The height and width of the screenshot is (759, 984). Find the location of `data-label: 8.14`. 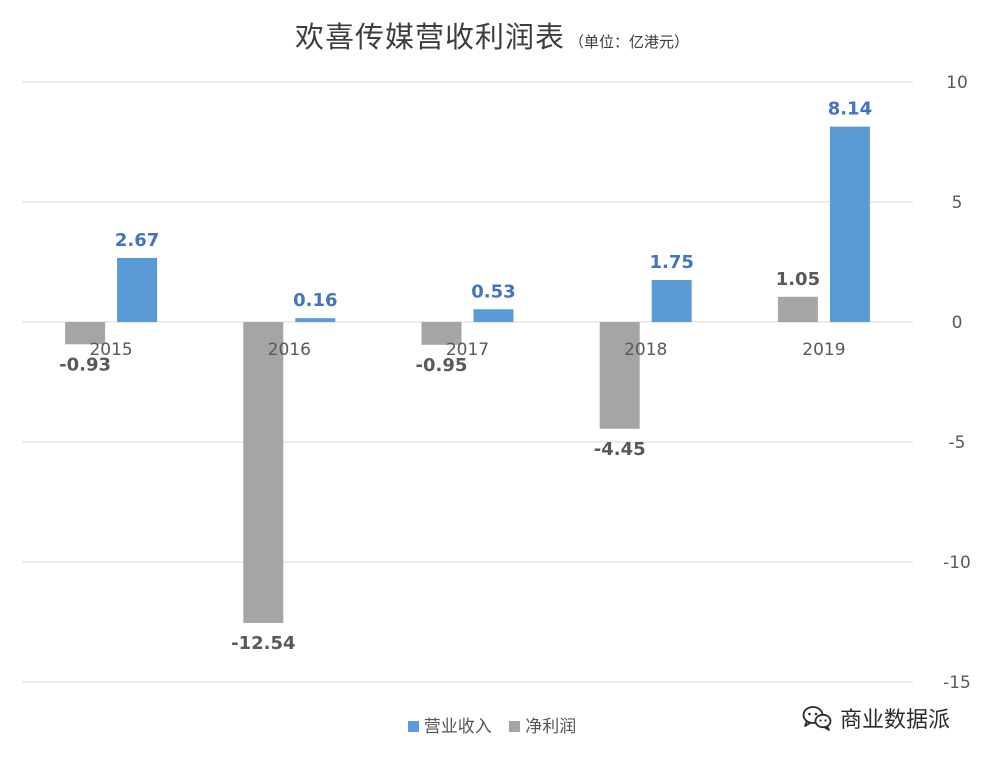

data-label: 8.14 is located at coordinates (850, 109).